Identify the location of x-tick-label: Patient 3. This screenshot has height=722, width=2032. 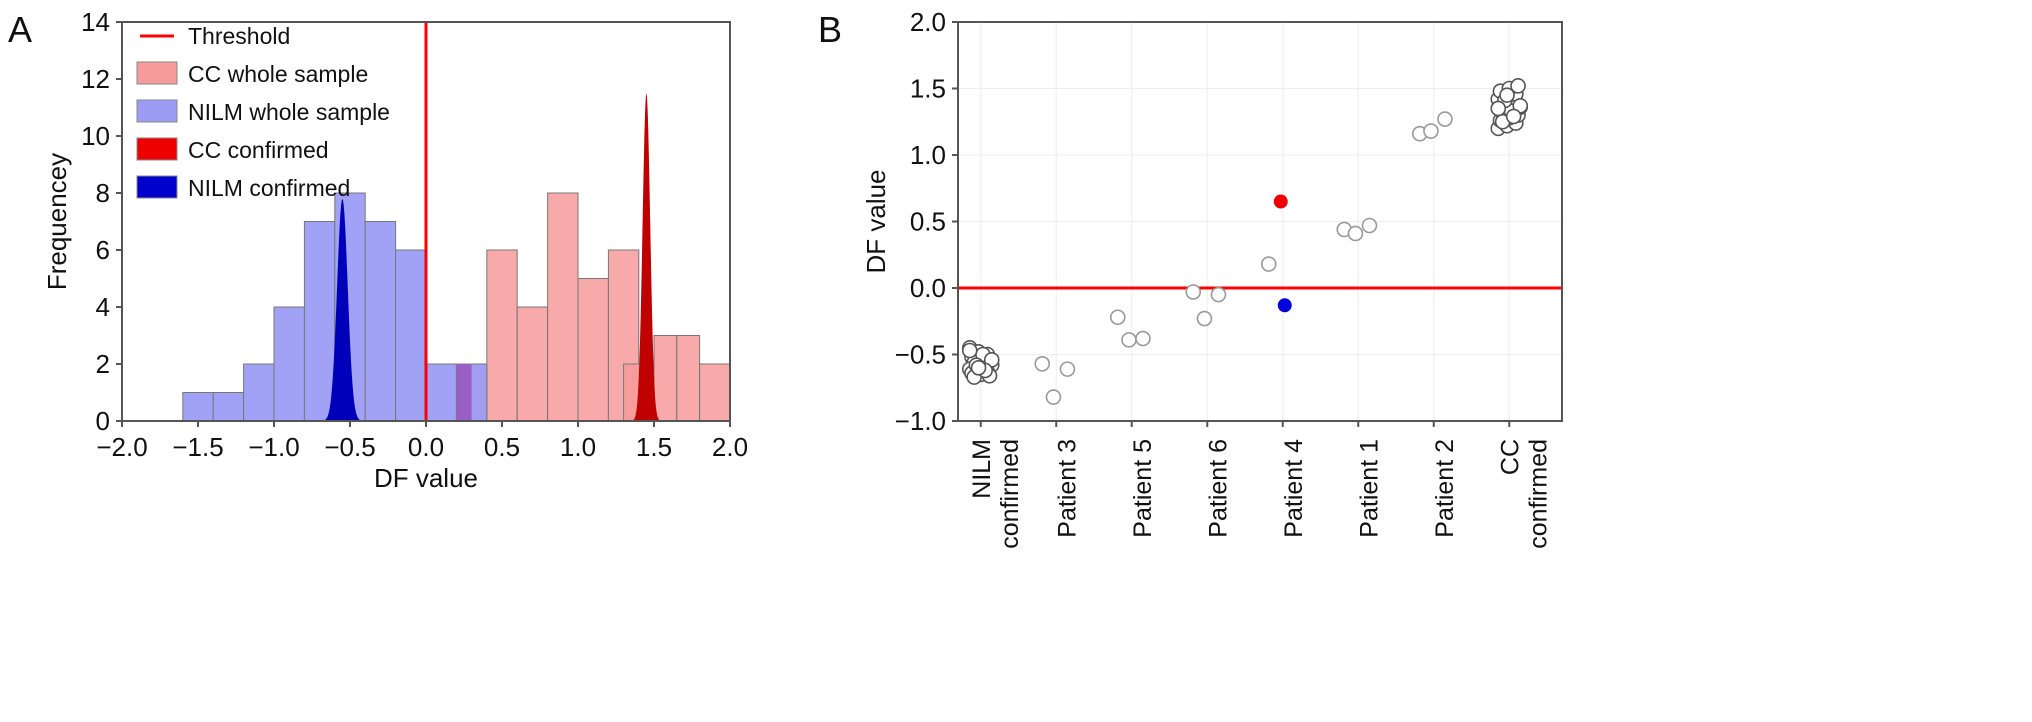
(1067, 488).